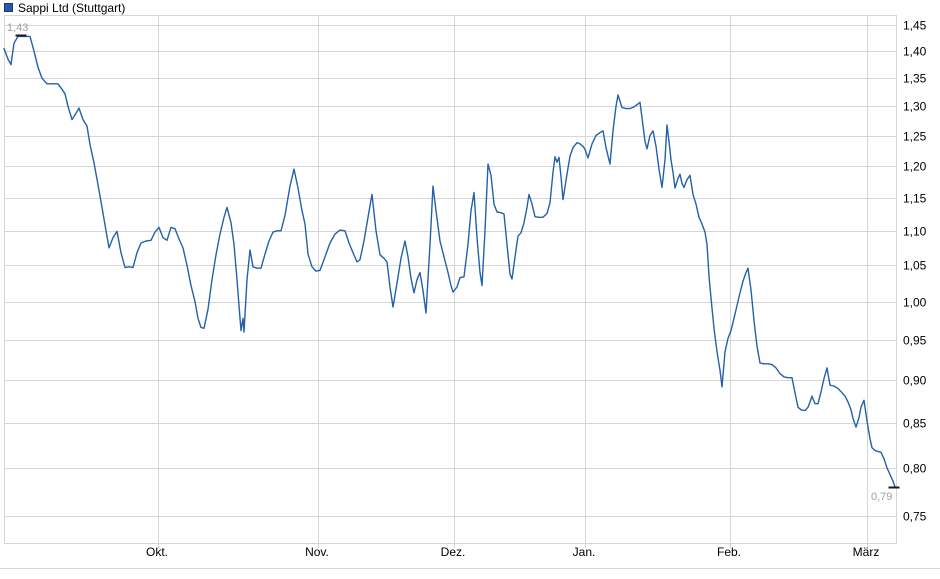 The width and height of the screenshot is (940, 579). I want to click on chart-header: Sappi Ltd (Stuttgart), so click(200, 8).